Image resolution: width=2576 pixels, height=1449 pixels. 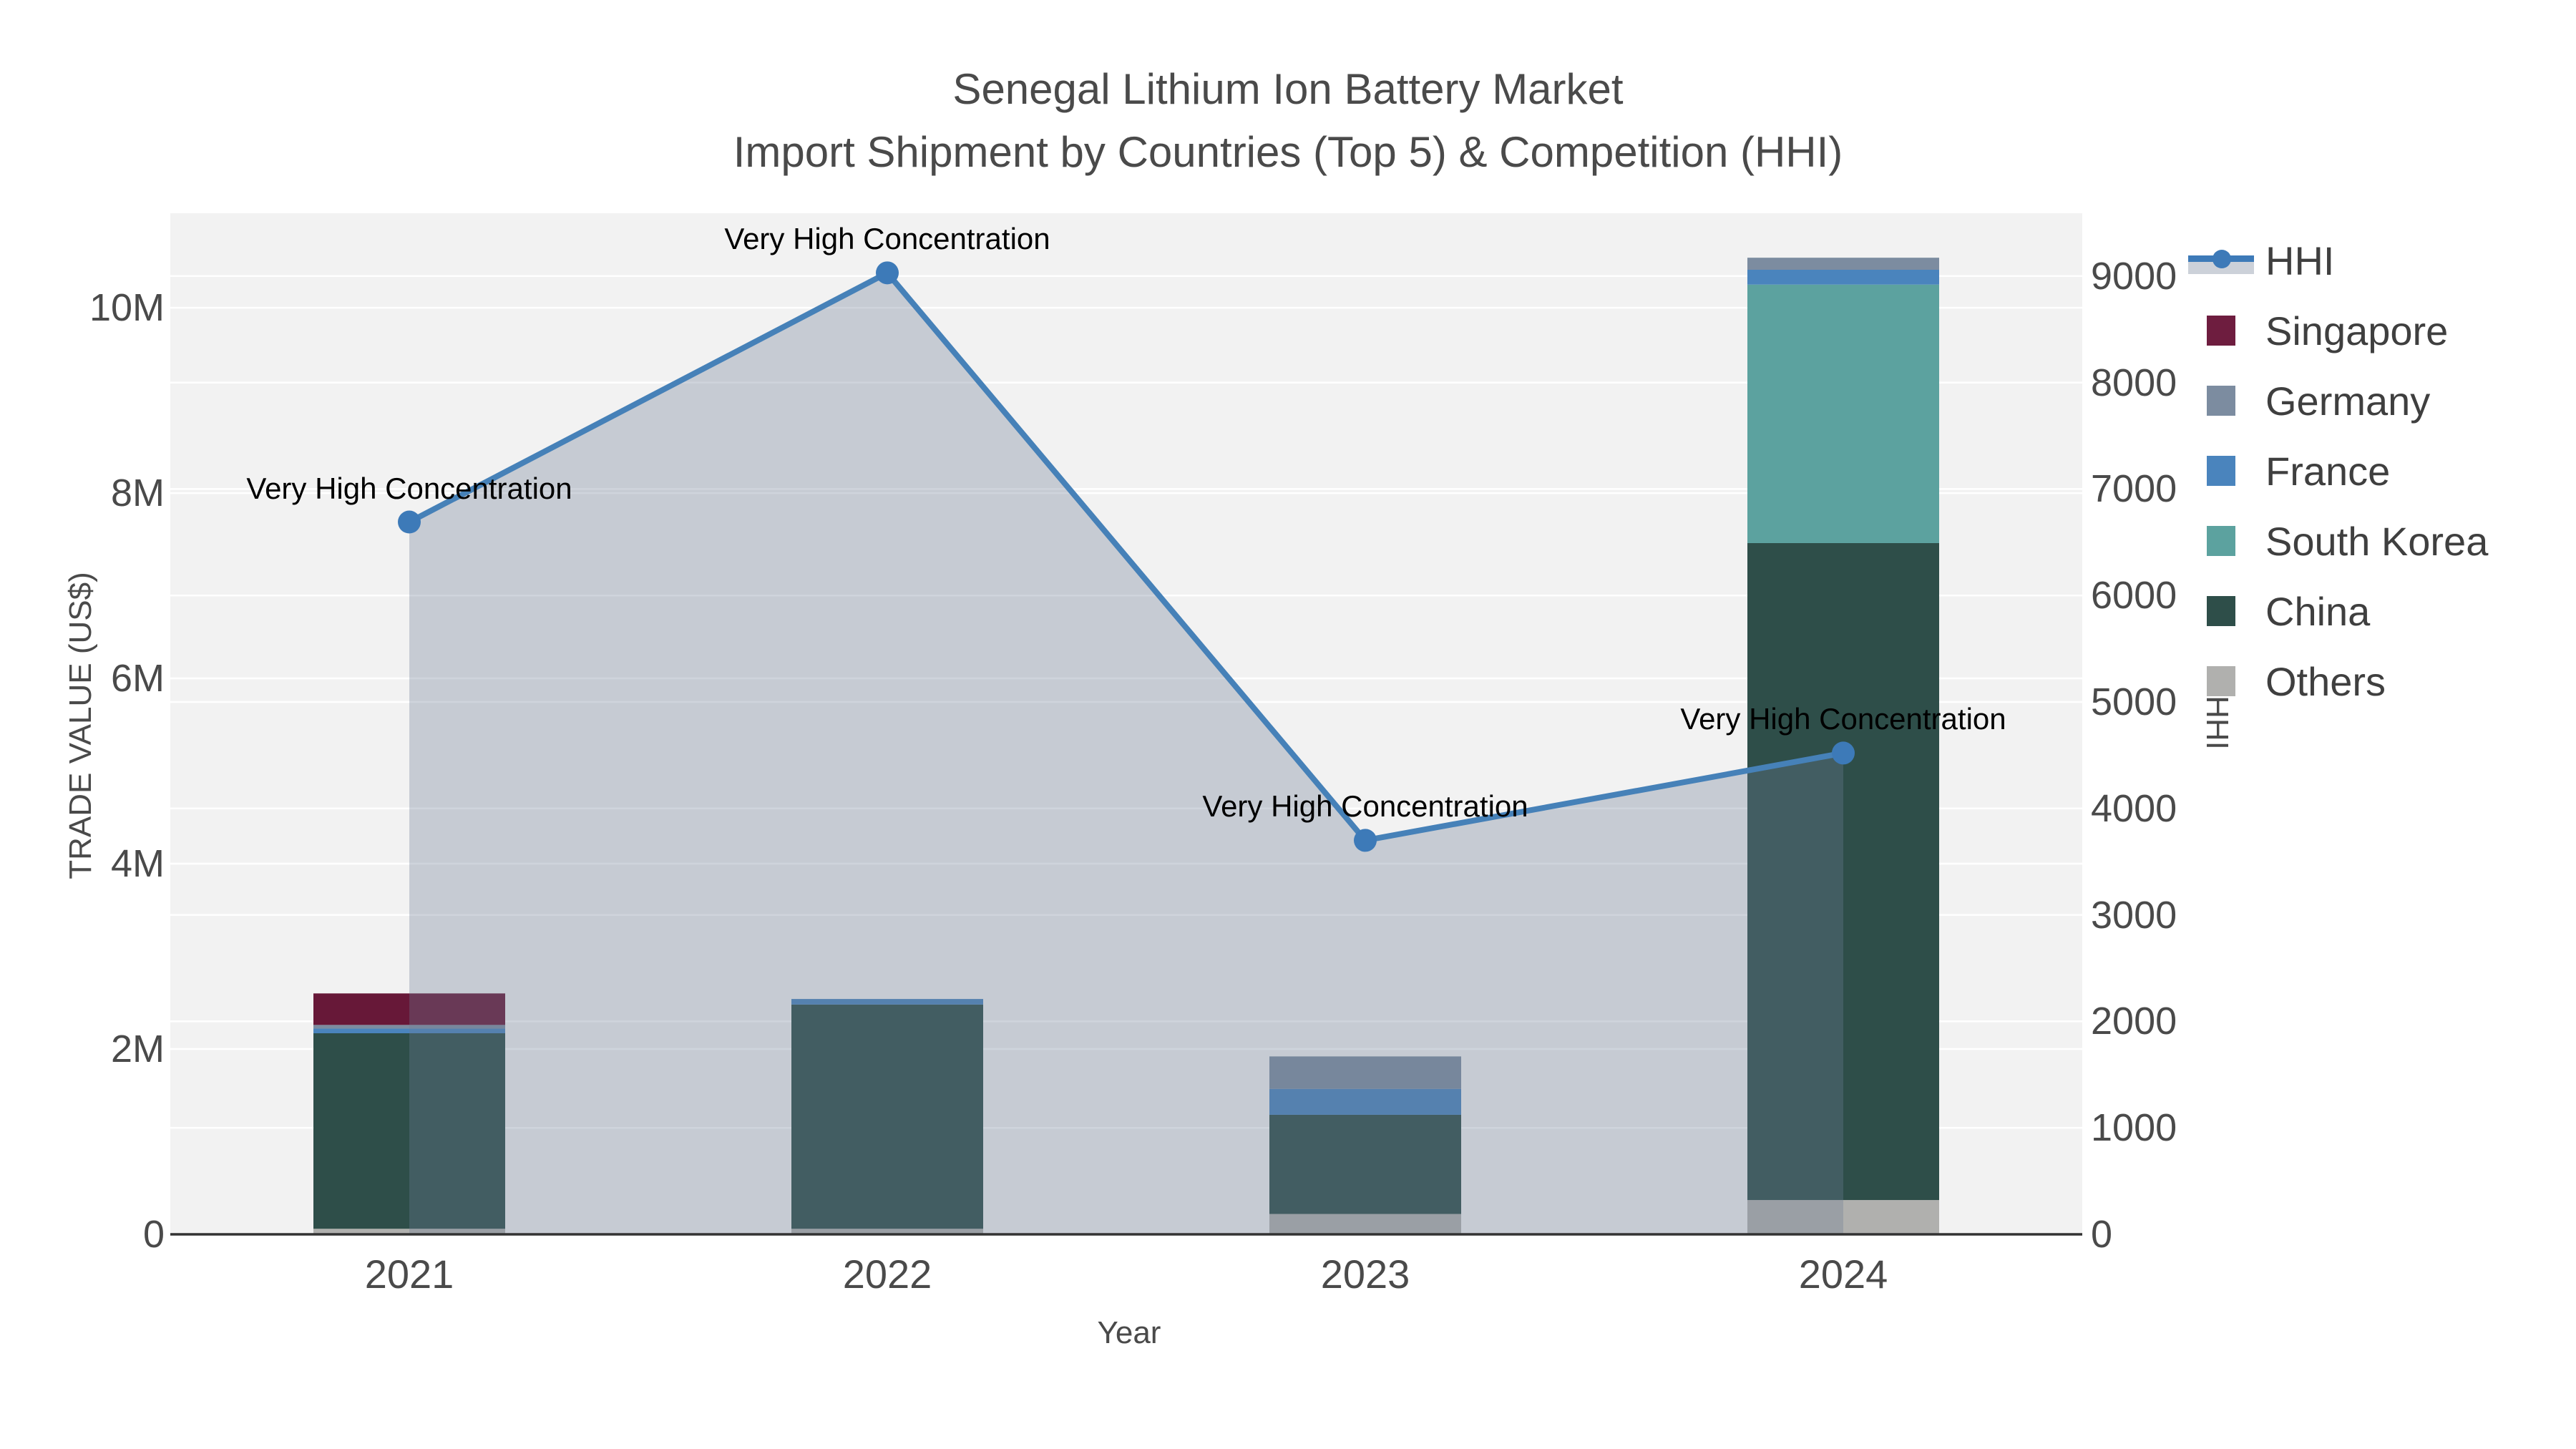 I want to click on bar-segment-2022-china, so click(x=887, y=1116).